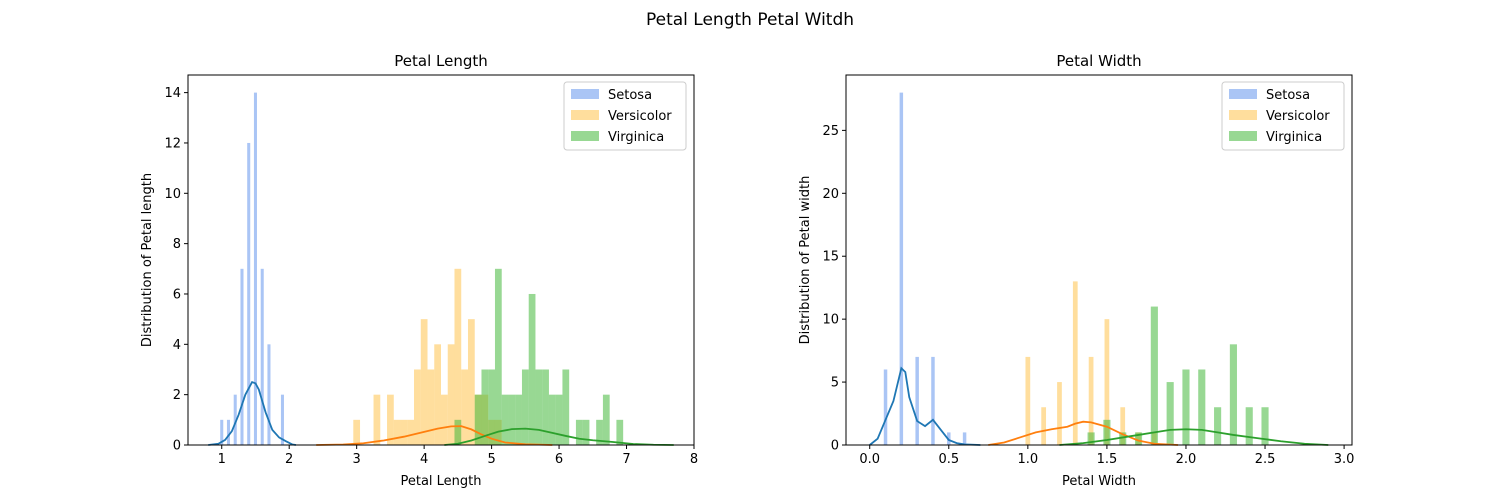 The height and width of the screenshot is (500, 1500). What do you see at coordinates (585, 136) in the screenshot?
I see `legend-swatch-virginica` at bounding box center [585, 136].